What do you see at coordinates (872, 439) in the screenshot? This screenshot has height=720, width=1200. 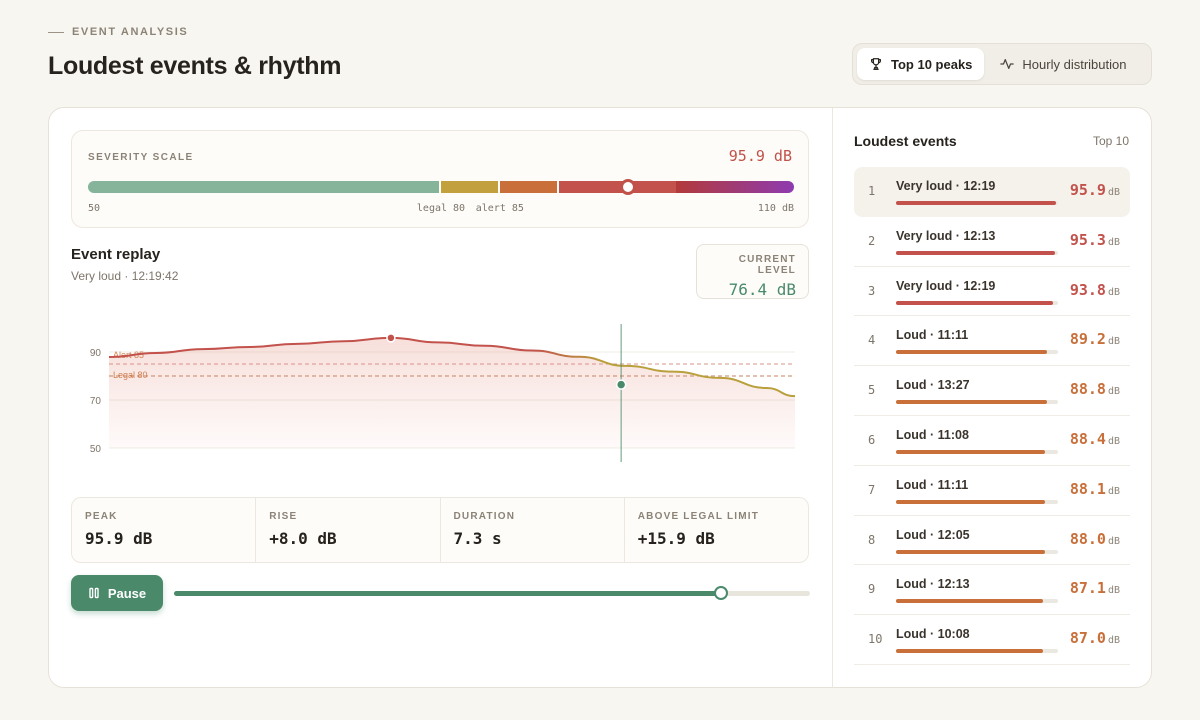 I see `event-rank: 6` at bounding box center [872, 439].